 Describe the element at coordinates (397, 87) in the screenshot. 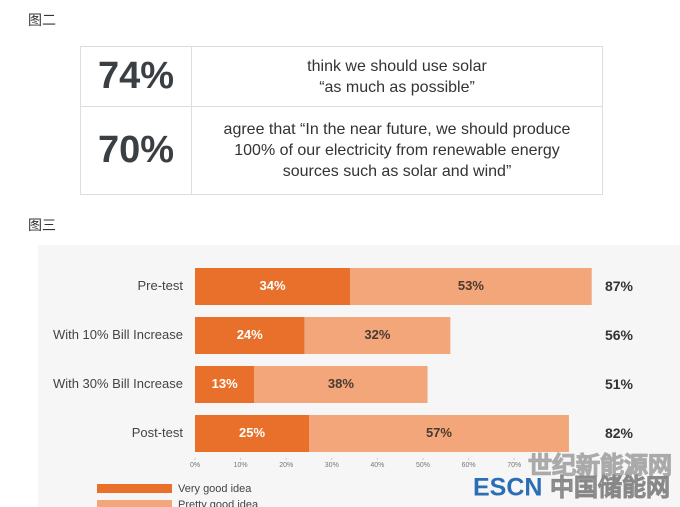

I see `text-line: “as much as possible”` at that location.